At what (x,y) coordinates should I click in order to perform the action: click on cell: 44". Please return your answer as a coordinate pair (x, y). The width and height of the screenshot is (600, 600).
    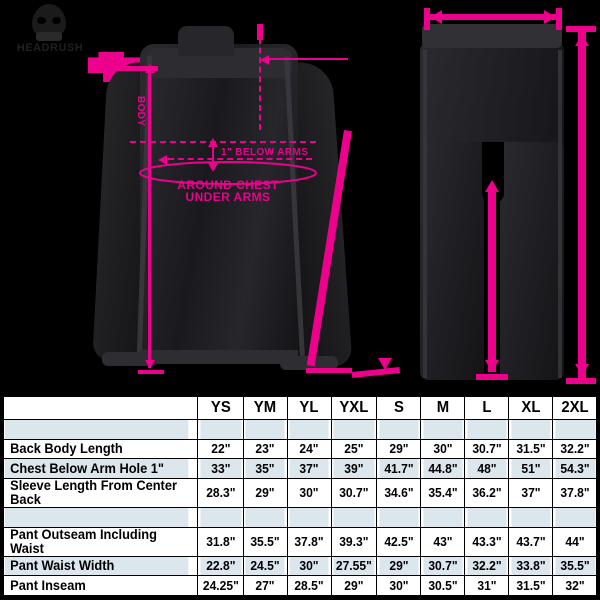
    Looking at the image, I should click on (574, 541).